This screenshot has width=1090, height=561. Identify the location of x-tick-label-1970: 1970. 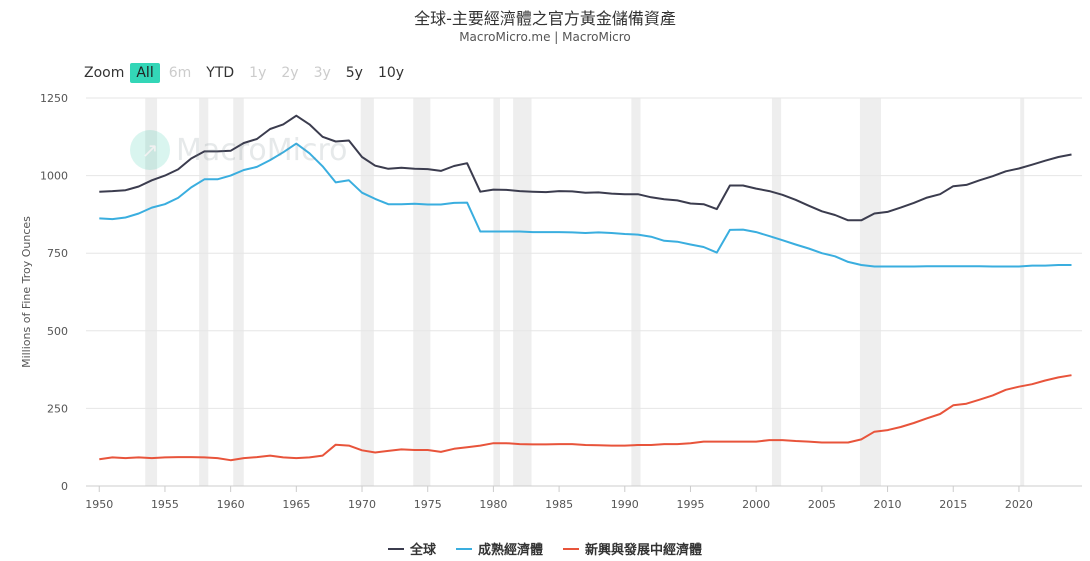
(362, 504).